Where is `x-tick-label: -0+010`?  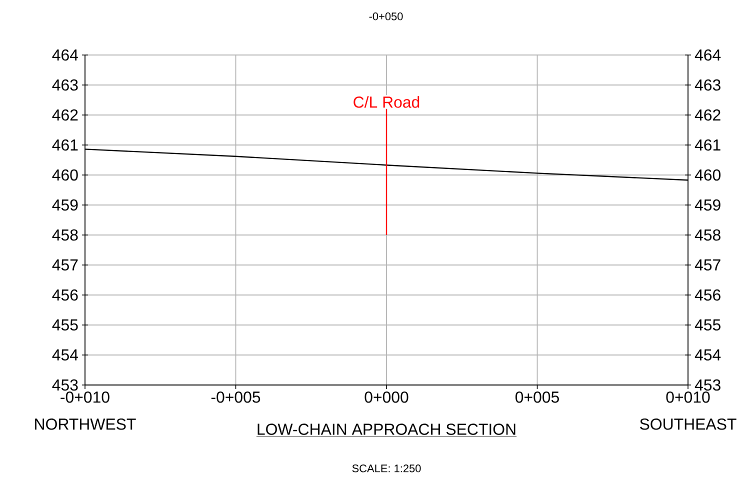 x-tick-label: -0+010 is located at coordinates (85, 397).